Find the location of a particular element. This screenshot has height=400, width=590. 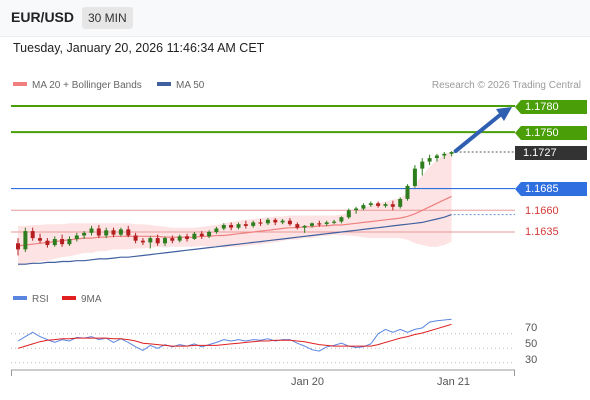

legend-rsi-ma: 9MA is located at coordinates (82, 299).